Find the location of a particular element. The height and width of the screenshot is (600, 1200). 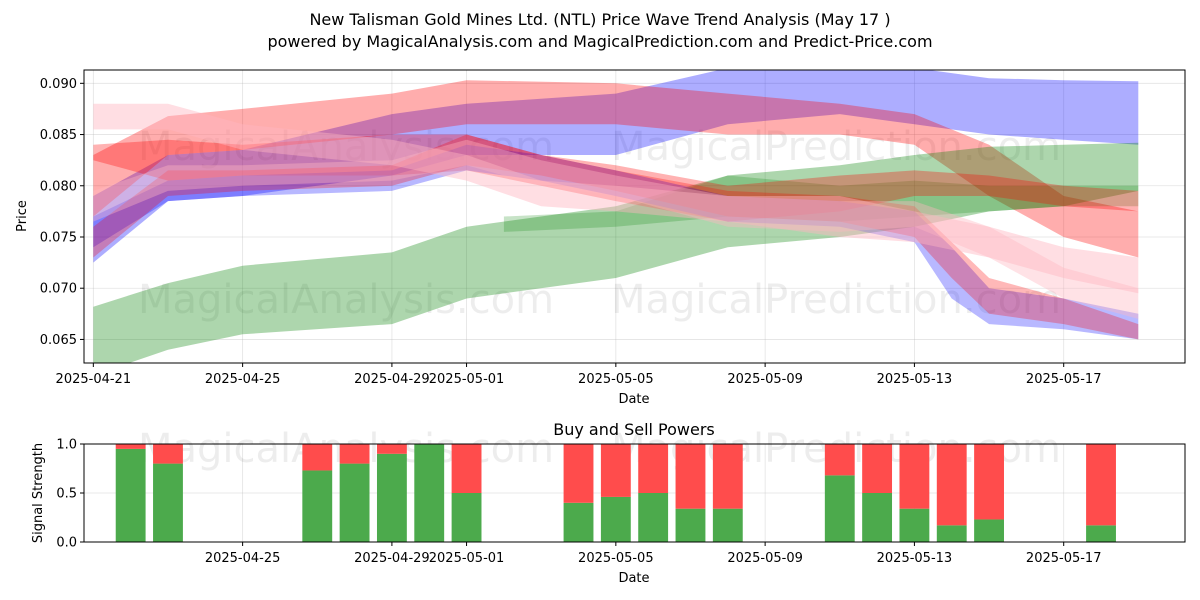

price-x-tick-label: 2025-04-25 is located at coordinates (243, 379).